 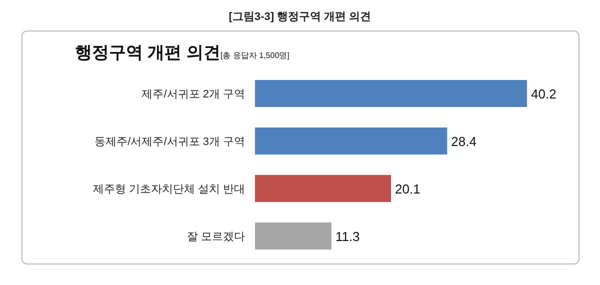 I want to click on chart-subtitle: [총 응답자 1,500명], so click(x=255, y=55).